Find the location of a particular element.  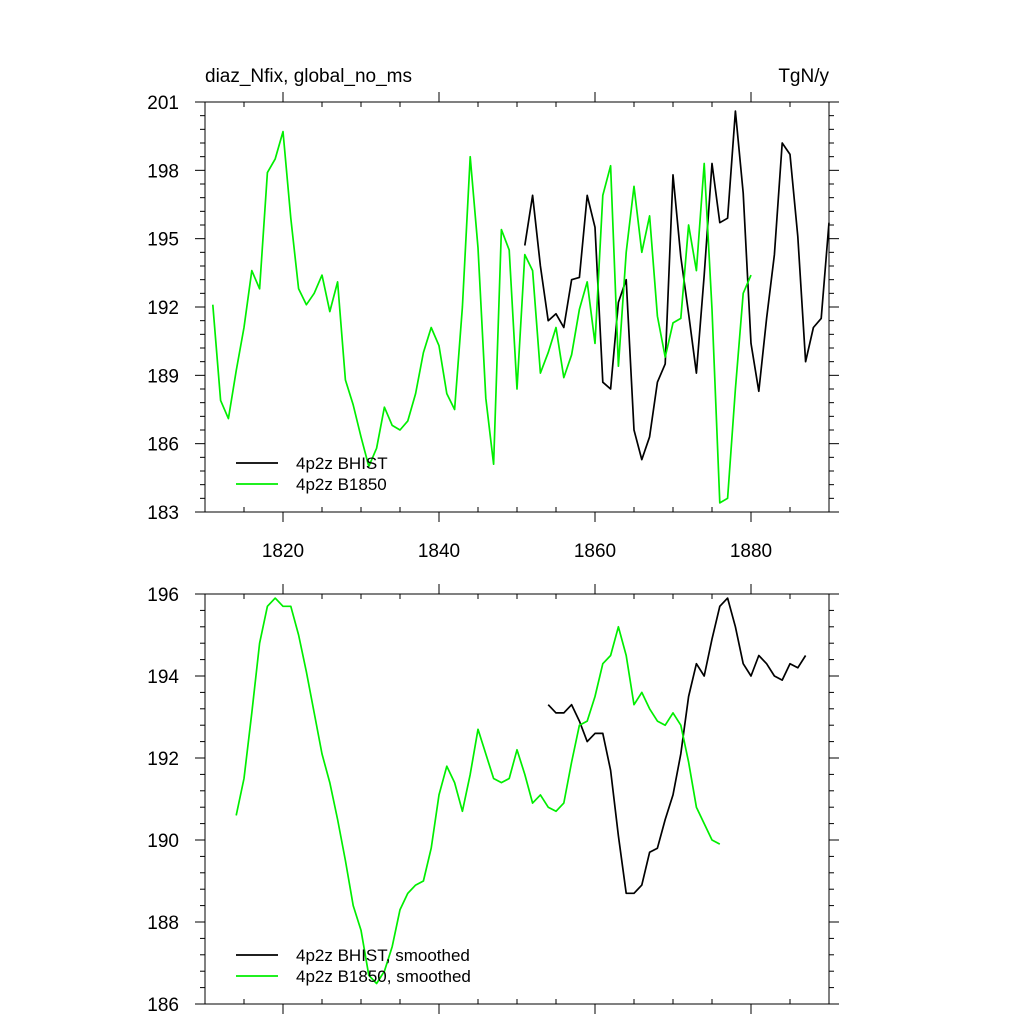

x-tick-label: 1880 is located at coordinates (751, 551).